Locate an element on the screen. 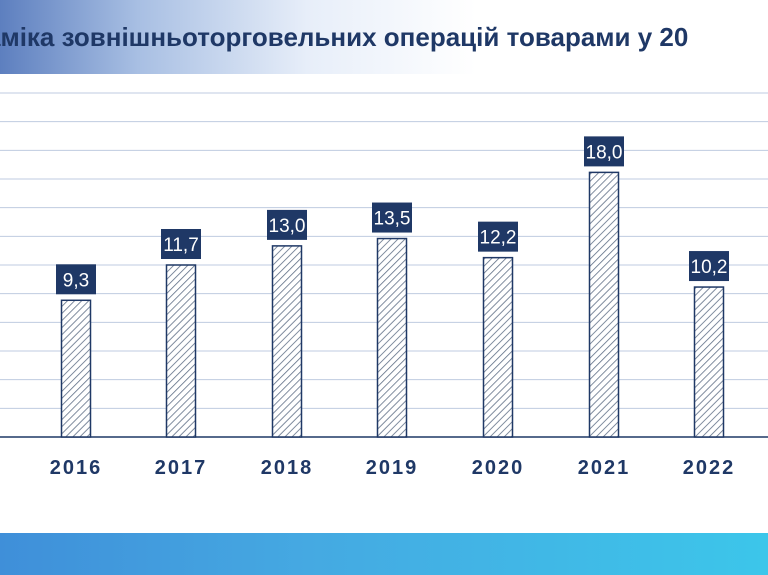  bar-2019 is located at coordinates (392, 337).